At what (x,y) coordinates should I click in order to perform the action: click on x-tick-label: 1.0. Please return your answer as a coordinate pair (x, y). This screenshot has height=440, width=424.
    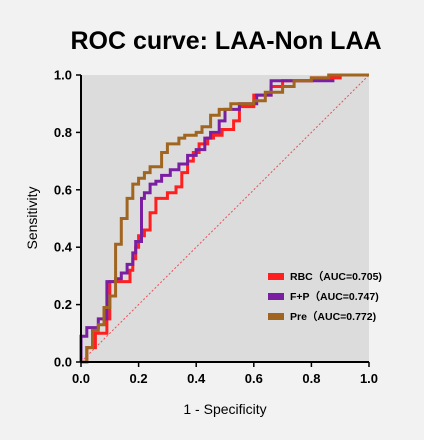
    Looking at the image, I should click on (369, 378).